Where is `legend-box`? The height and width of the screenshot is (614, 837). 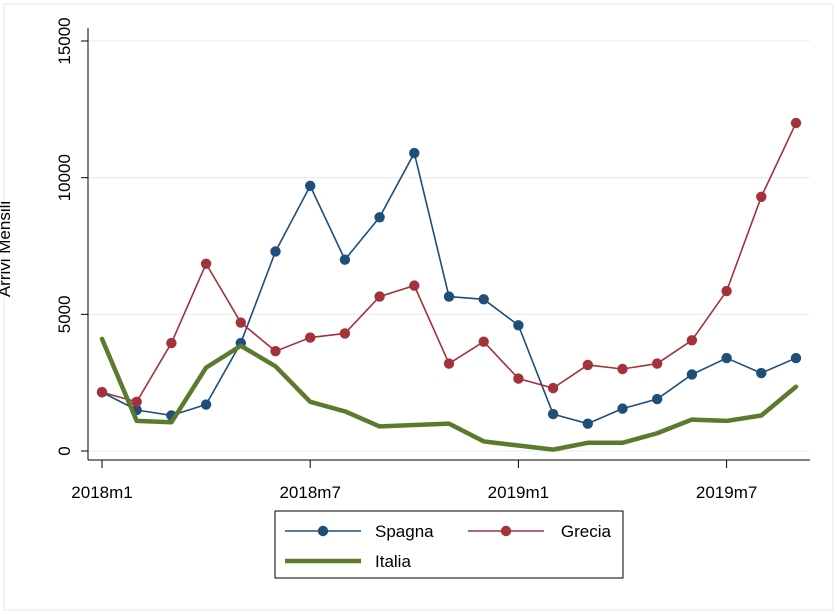
legend-box is located at coordinates (449, 544).